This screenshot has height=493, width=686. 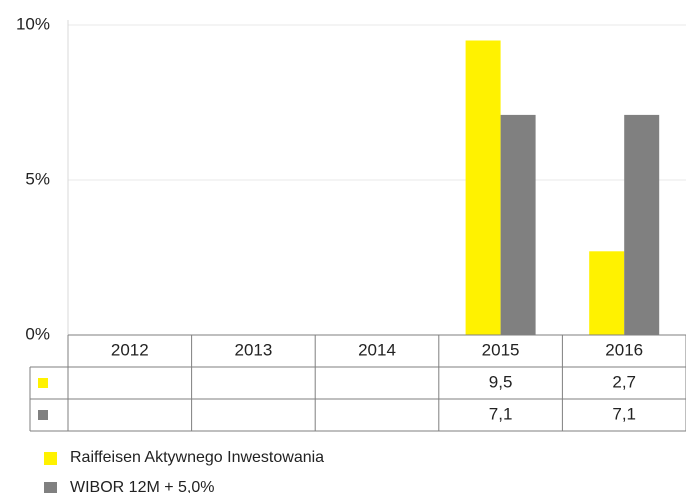 What do you see at coordinates (37, 178) in the screenshot?
I see `y-tick-label: 5%` at bounding box center [37, 178].